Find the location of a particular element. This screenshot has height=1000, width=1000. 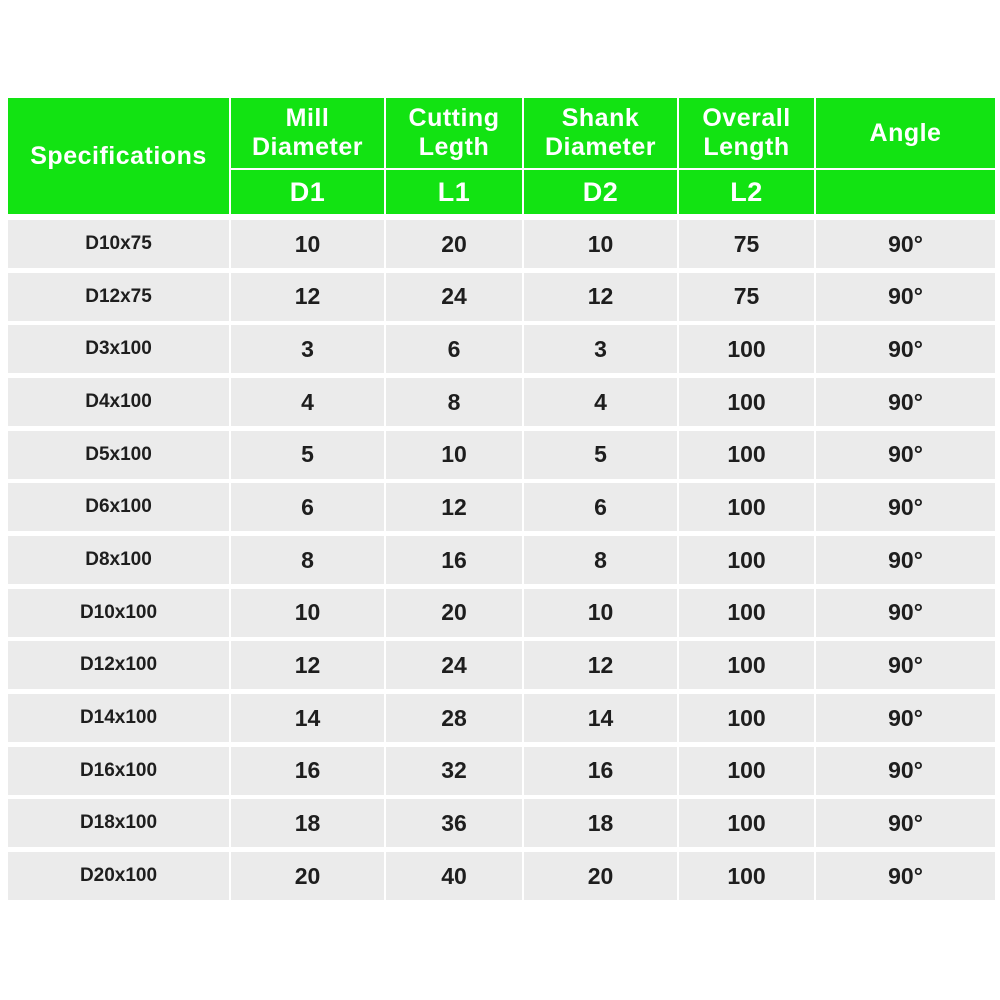

value-cell: 36 is located at coordinates (454, 823).